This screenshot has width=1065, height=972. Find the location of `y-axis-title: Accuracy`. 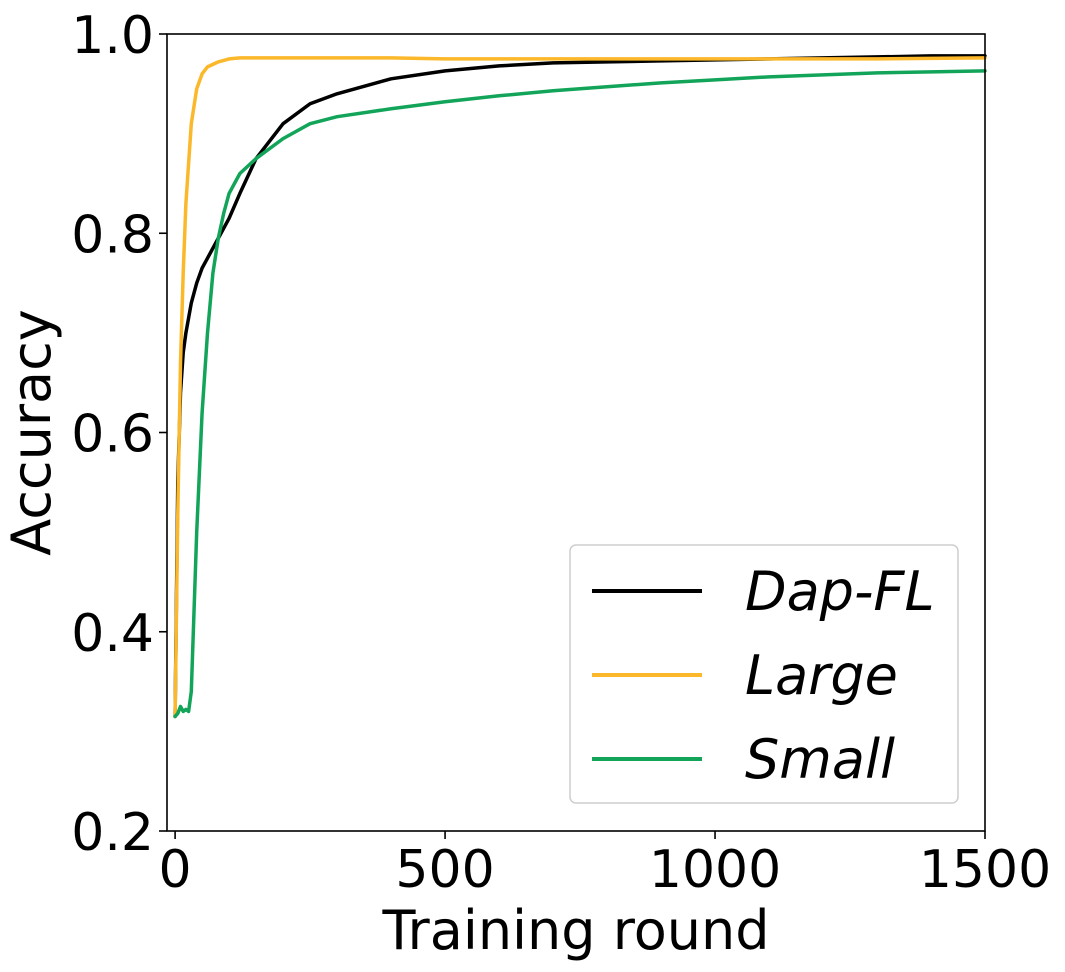

y-axis-title: Accuracy is located at coordinates (31, 432).